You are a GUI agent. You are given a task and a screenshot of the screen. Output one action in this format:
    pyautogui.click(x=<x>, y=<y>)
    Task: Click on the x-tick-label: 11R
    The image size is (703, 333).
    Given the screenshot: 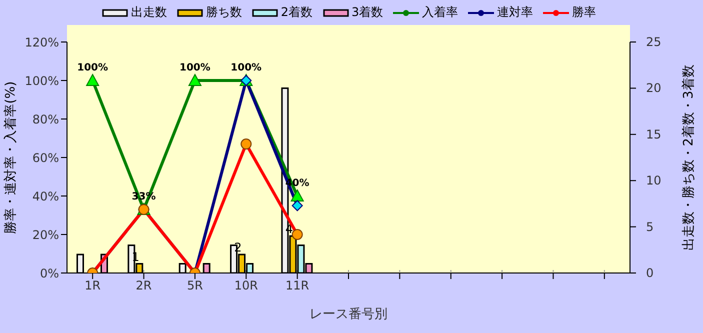 What is the action you would take?
    pyautogui.click(x=298, y=285)
    